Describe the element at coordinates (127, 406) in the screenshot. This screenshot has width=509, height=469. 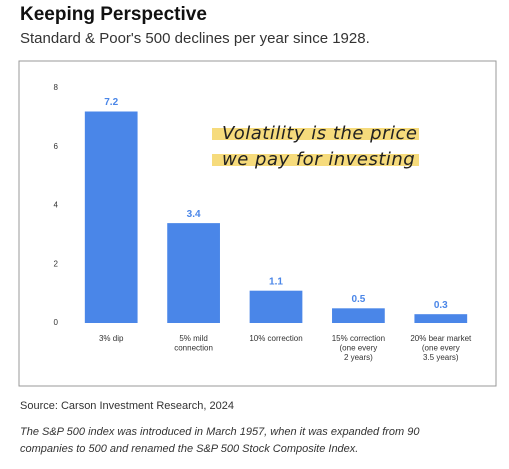
I see `source: Source: Carson Investment Research, 2024` at that location.